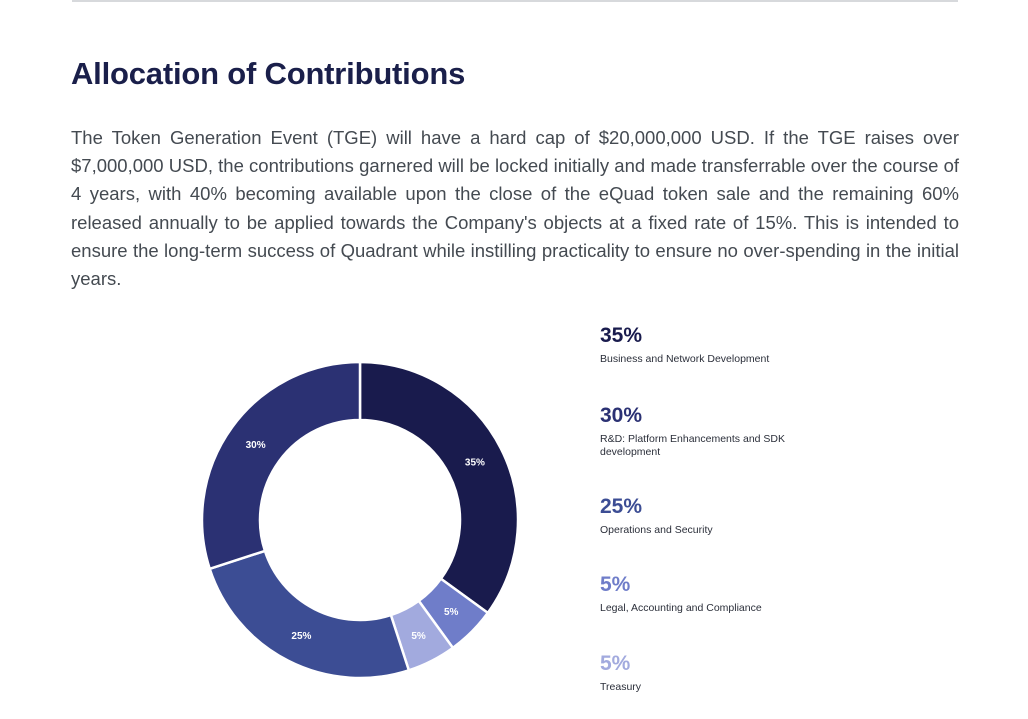  Describe the element at coordinates (621, 687) in the screenshot. I see `legend-label: Treasury` at that location.